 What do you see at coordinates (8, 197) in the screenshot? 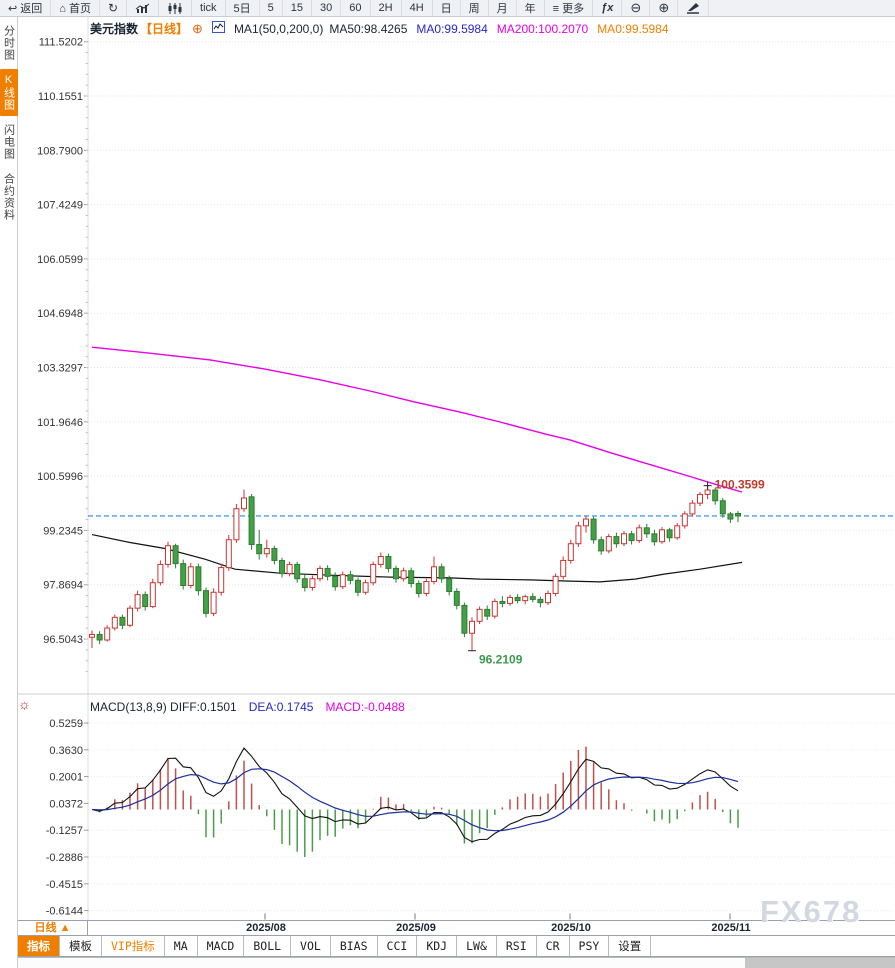
I see `sidebar-item-contract-info: 合约资料` at bounding box center [8, 197].